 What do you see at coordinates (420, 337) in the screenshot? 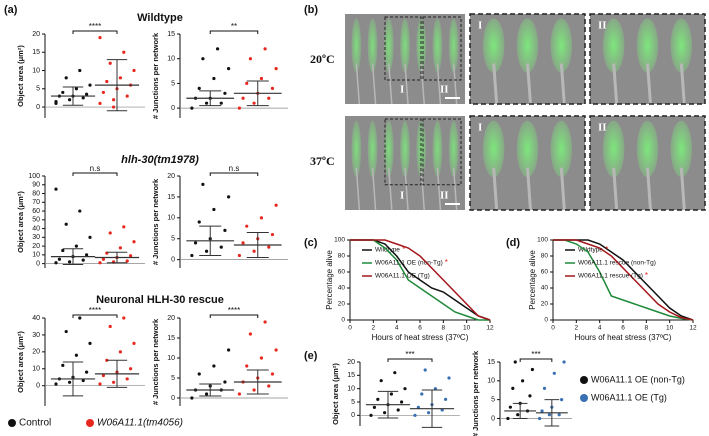
I see `x-axis-label: Hours of heat stress (37ºC)` at bounding box center [420, 337].